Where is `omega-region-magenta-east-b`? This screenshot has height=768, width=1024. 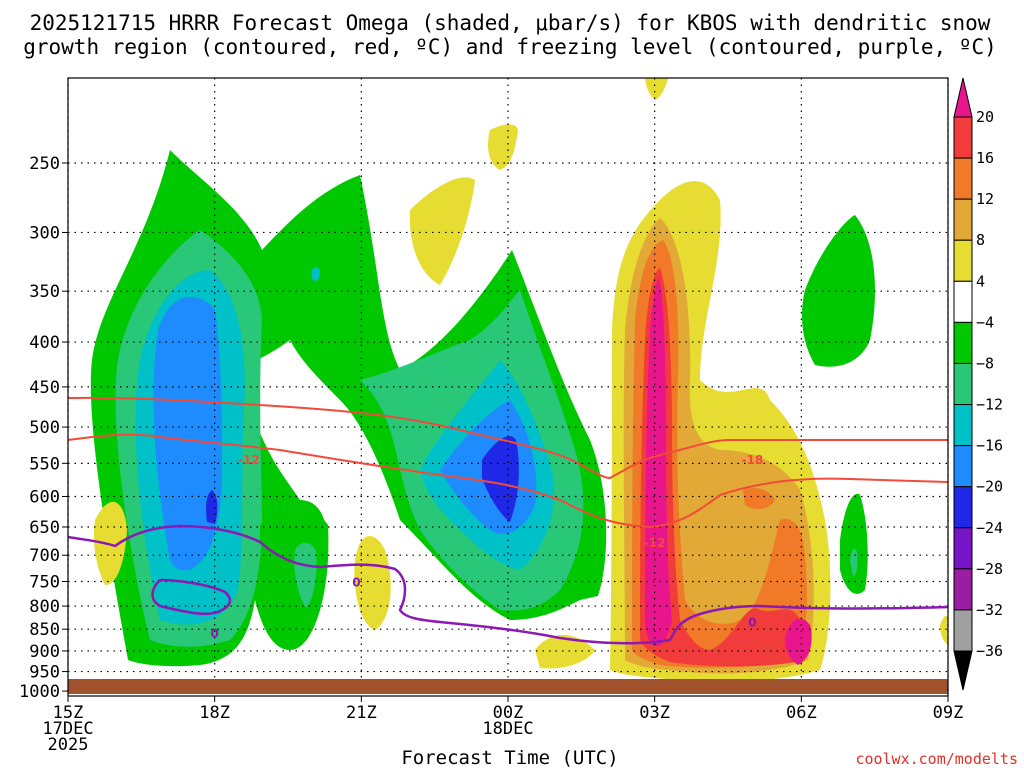
omega-region-magenta-east-b is located at coordinates (798, 641).